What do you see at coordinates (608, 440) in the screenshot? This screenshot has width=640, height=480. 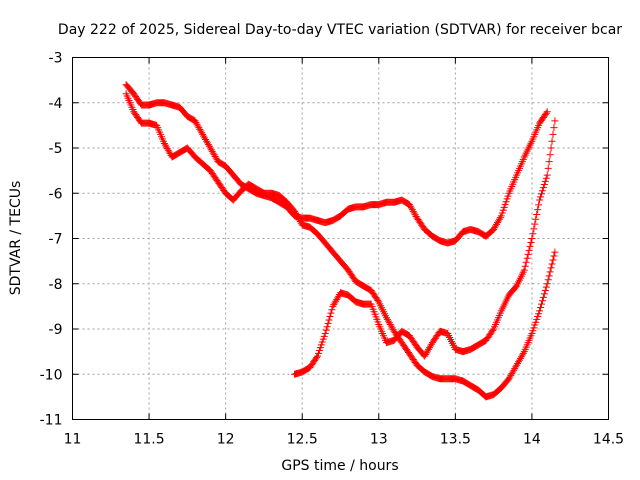 I see `x-tick-label: 14.5` at bounding box center [608, 440].